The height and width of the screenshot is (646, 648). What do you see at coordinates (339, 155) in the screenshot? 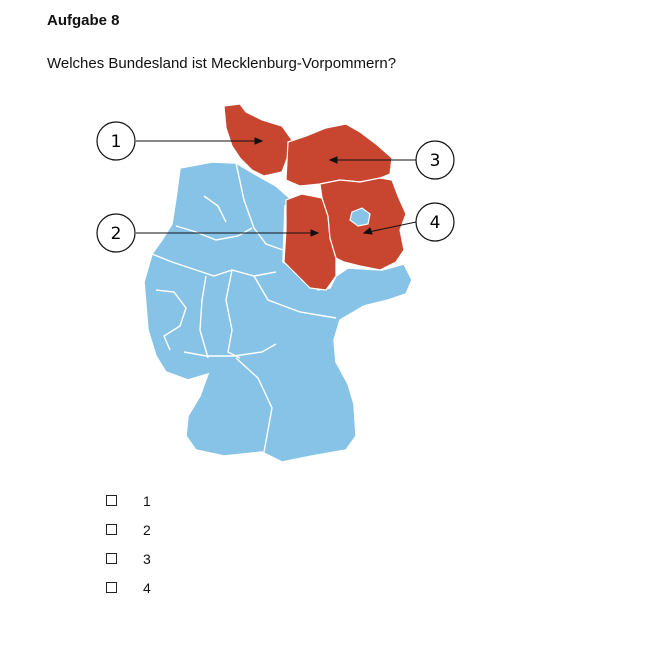
I see `highlight-mecklenburg-vorpommern` at bounding box center [339, 155].